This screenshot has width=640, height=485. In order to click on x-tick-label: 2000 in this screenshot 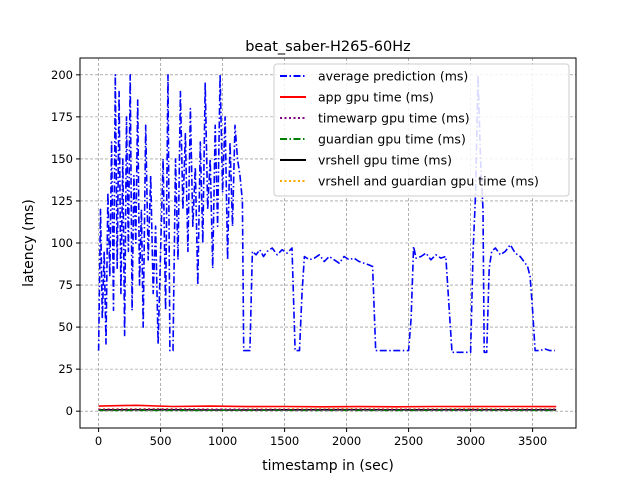, I will do `click(346, 441)`.